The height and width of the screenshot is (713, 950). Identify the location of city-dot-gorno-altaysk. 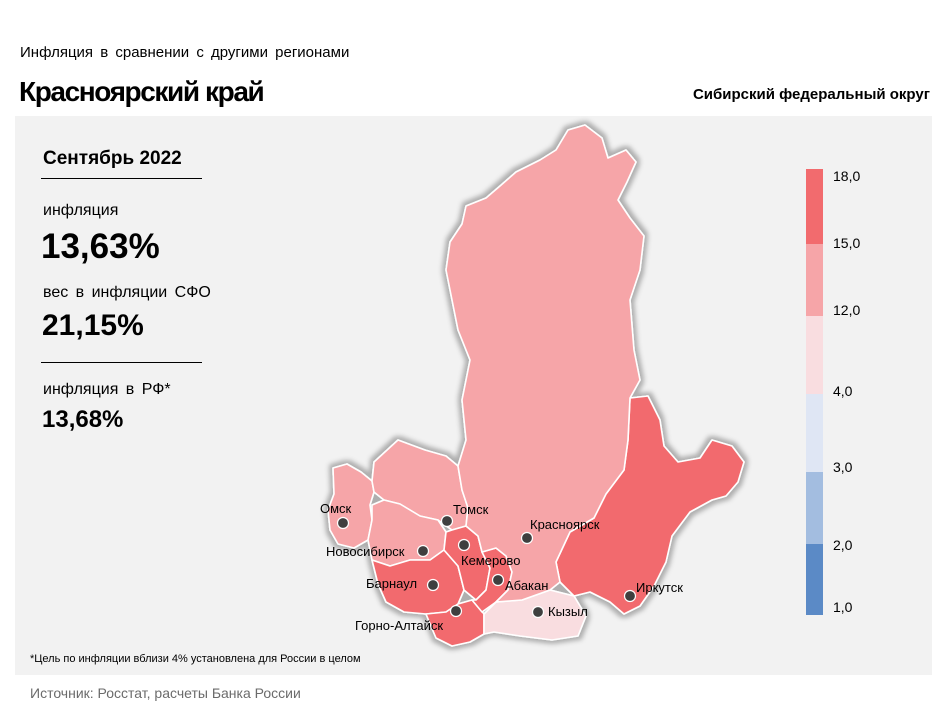
(456, 611).